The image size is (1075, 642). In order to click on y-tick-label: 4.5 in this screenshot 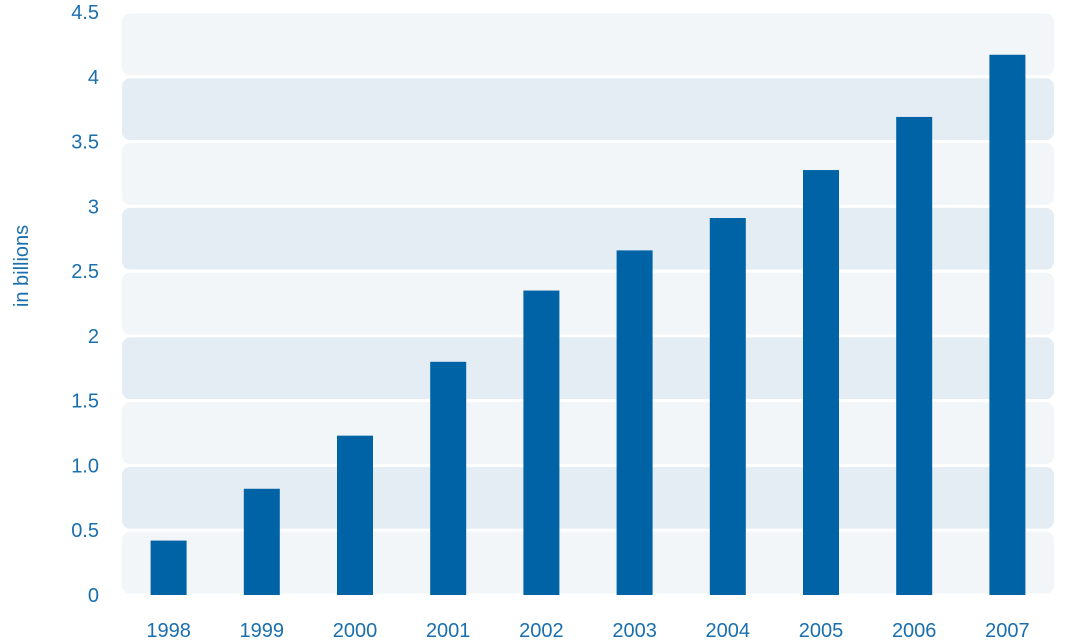, I will do `click(85, 13)`.